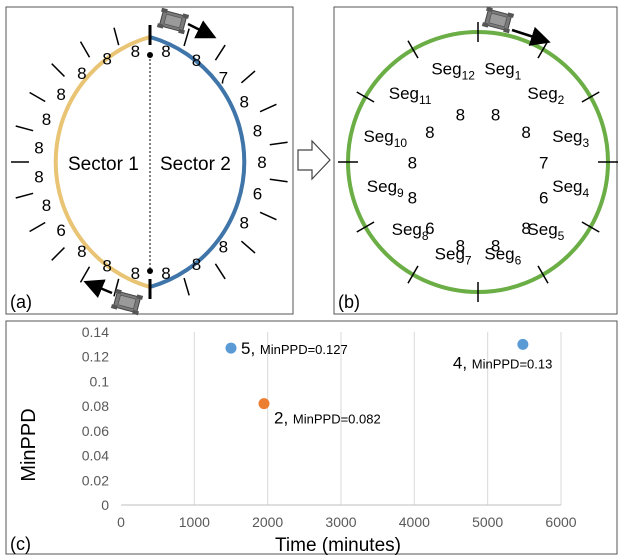 The image size is (618, 556). I want to click on robot-icon-bottom, so click(127, 302).